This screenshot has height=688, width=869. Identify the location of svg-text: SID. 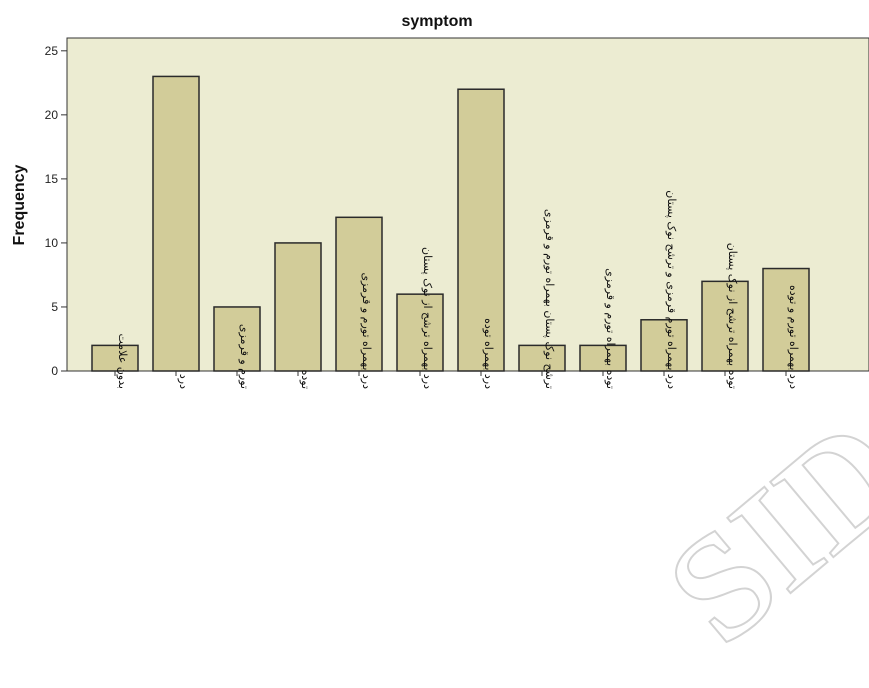
(753, 531).